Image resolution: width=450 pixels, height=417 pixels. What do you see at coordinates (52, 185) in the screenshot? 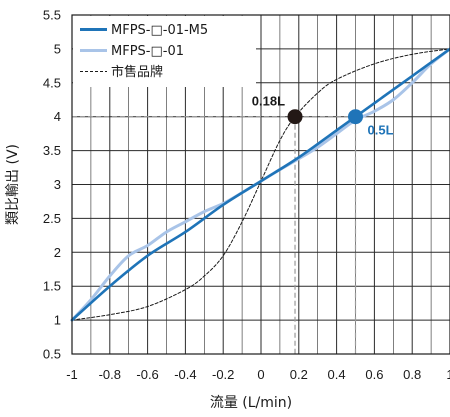
I see `y-tick-labels: 0.5 1 1.5 2 2.5 3 3.5 4 4.5 5 5.5` at bounding box center [52, 185].